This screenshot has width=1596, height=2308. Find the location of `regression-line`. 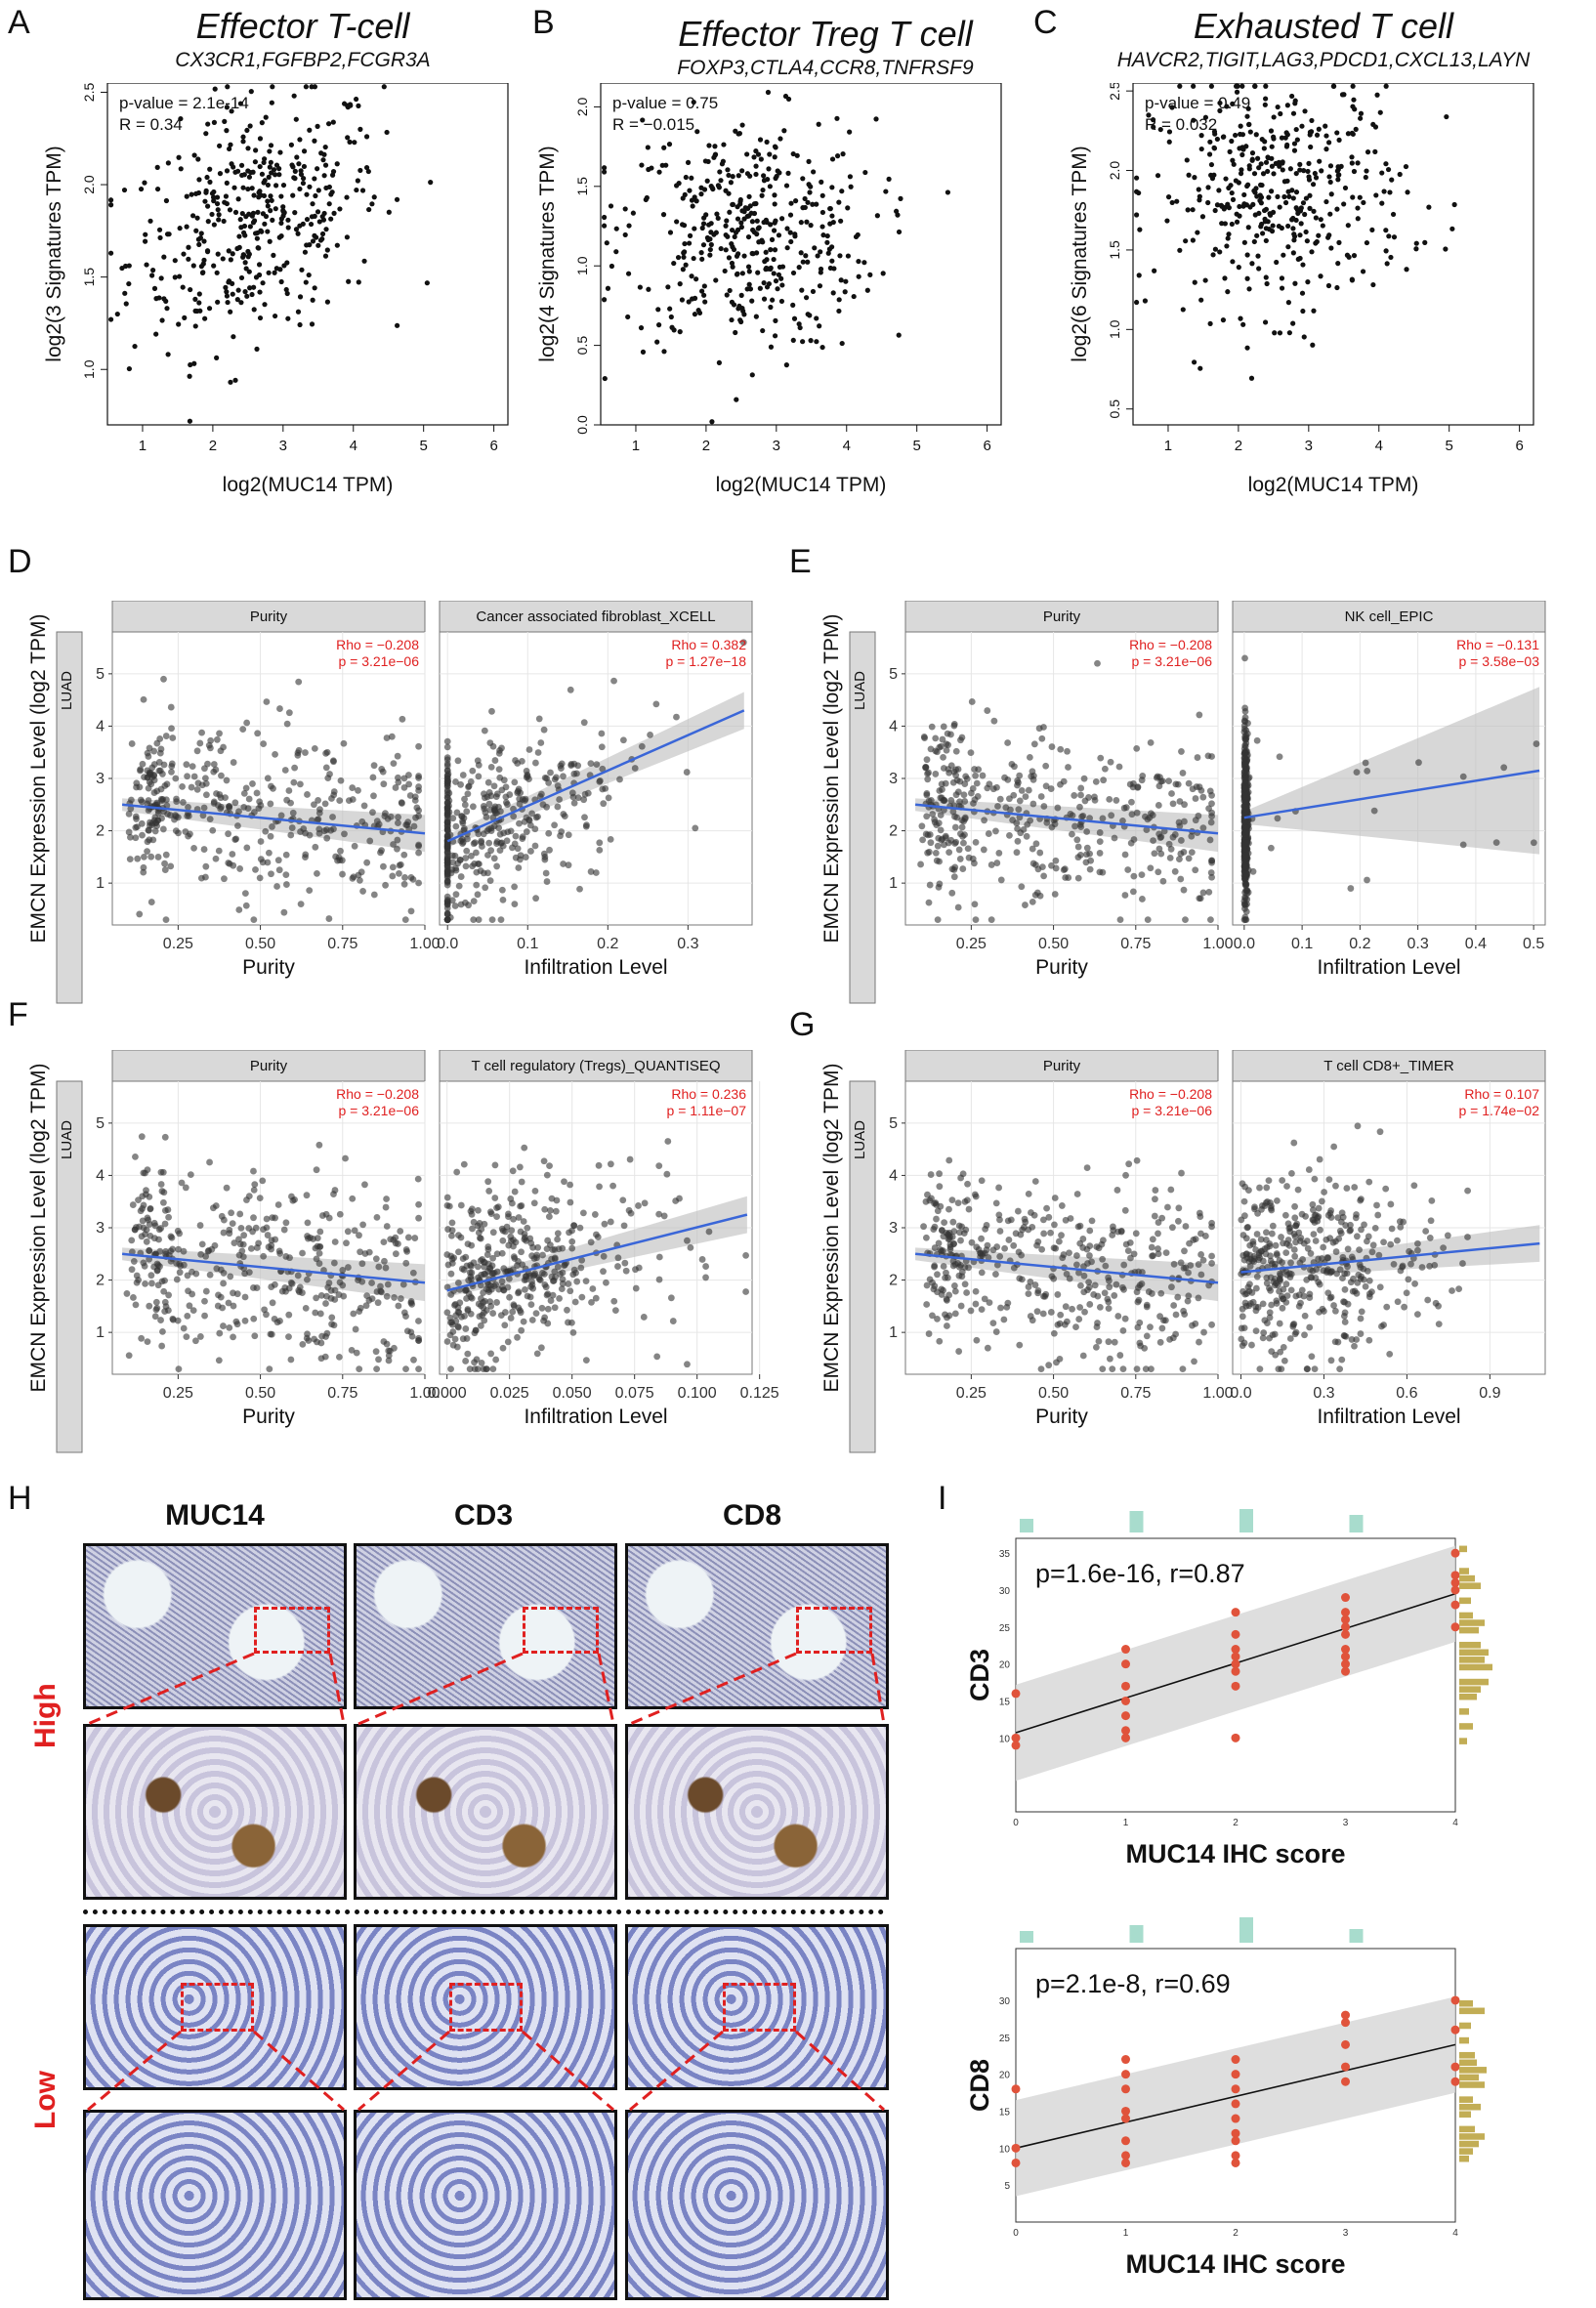

regression-line is located at coordinates (1066, 819).